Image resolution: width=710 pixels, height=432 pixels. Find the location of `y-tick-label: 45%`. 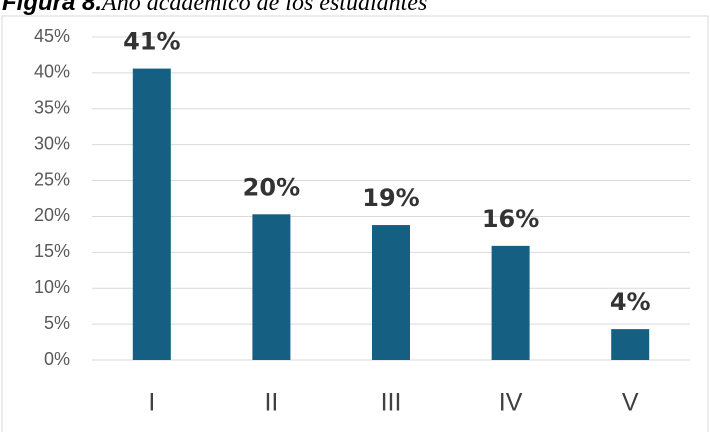

y-tick-label: 45% is located at coordinates (52, 36).